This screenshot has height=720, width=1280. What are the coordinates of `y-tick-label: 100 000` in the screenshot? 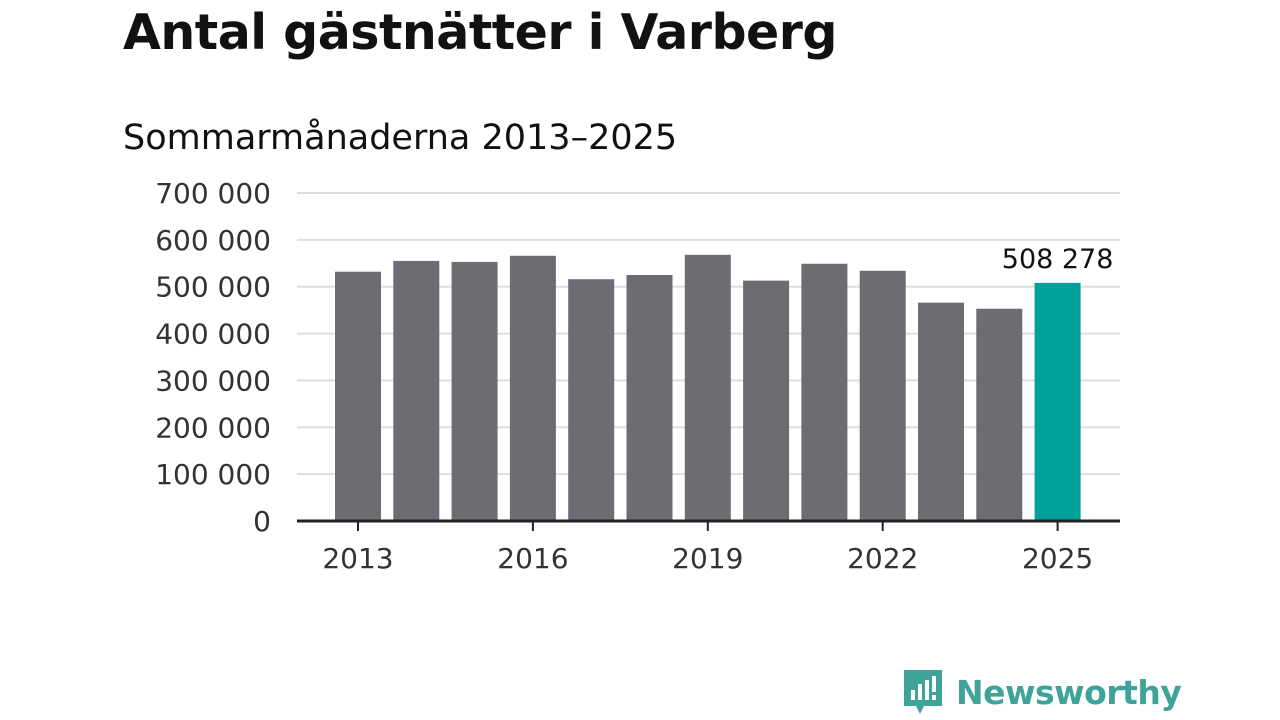 It's located at (213, 474).